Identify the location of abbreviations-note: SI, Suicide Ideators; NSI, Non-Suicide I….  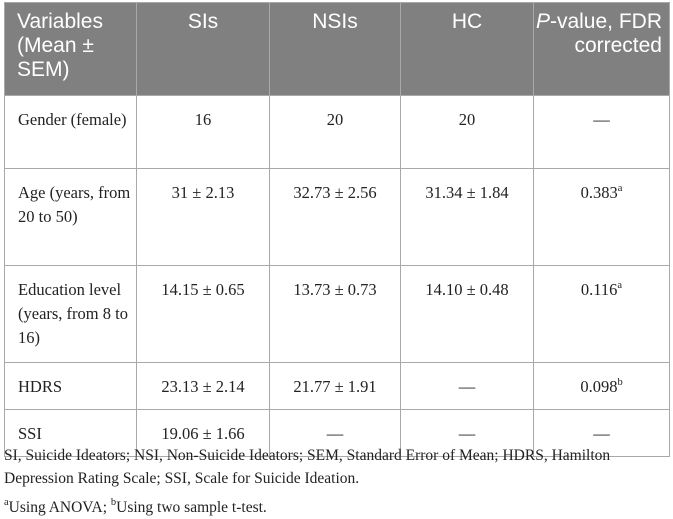
(307, 467).